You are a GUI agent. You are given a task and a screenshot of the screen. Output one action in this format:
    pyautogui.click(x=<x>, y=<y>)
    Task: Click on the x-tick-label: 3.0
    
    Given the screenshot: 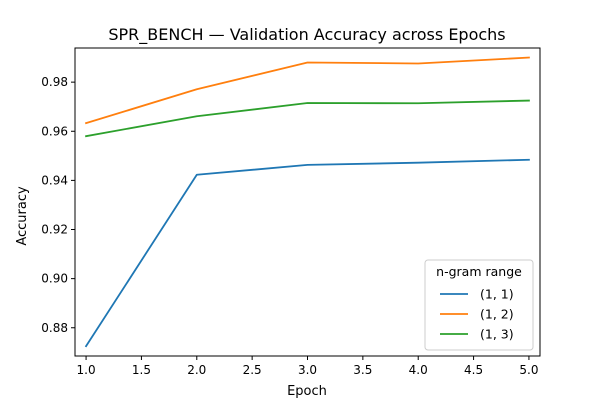 What is the action you would take?
    pyautogui.click(x=307, y=370)
    